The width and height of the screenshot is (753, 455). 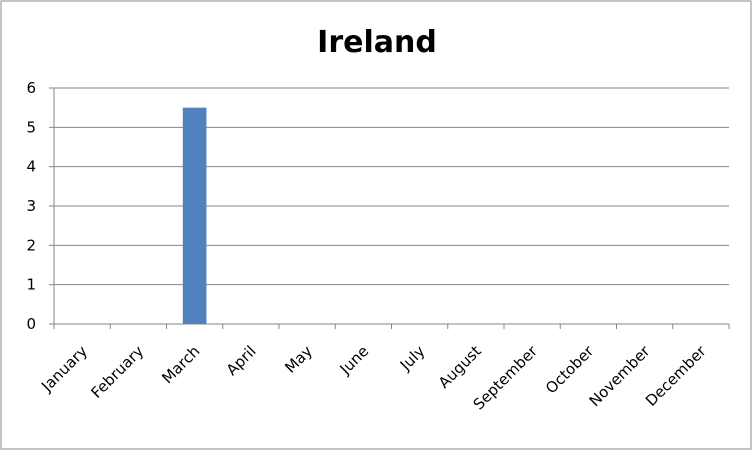 What do you see at coordinates (31, 245) in the screenshot?
I see `y-tick-label: 2` at bounding box center [31, 245].